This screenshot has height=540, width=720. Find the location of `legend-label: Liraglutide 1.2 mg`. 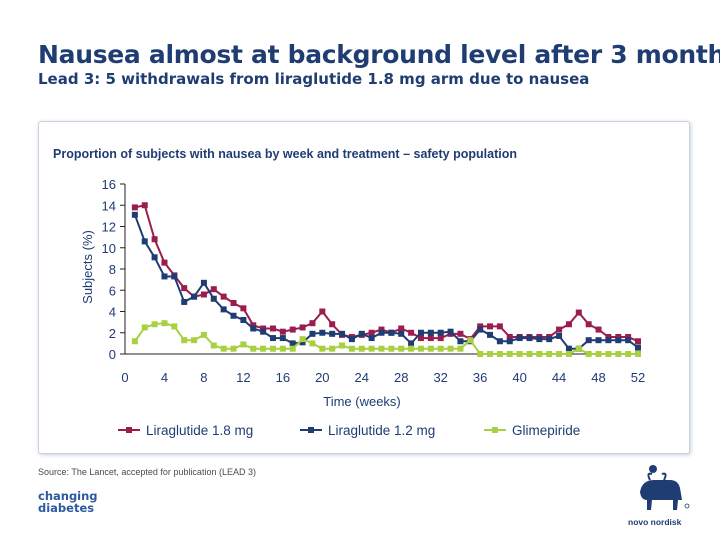

legend-label: Liraglutide 1.2 mg is located at coordinates (381, 430).